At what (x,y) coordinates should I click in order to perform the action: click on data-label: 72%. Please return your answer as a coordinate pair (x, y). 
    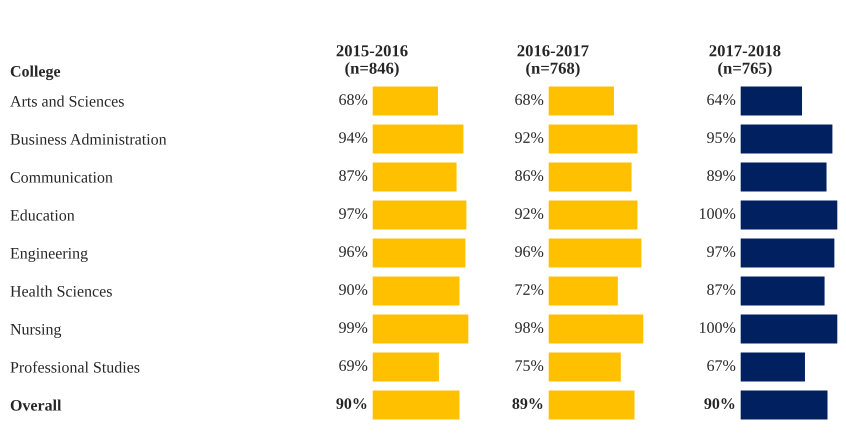
    Looking at the image, I should click on (530, 290).